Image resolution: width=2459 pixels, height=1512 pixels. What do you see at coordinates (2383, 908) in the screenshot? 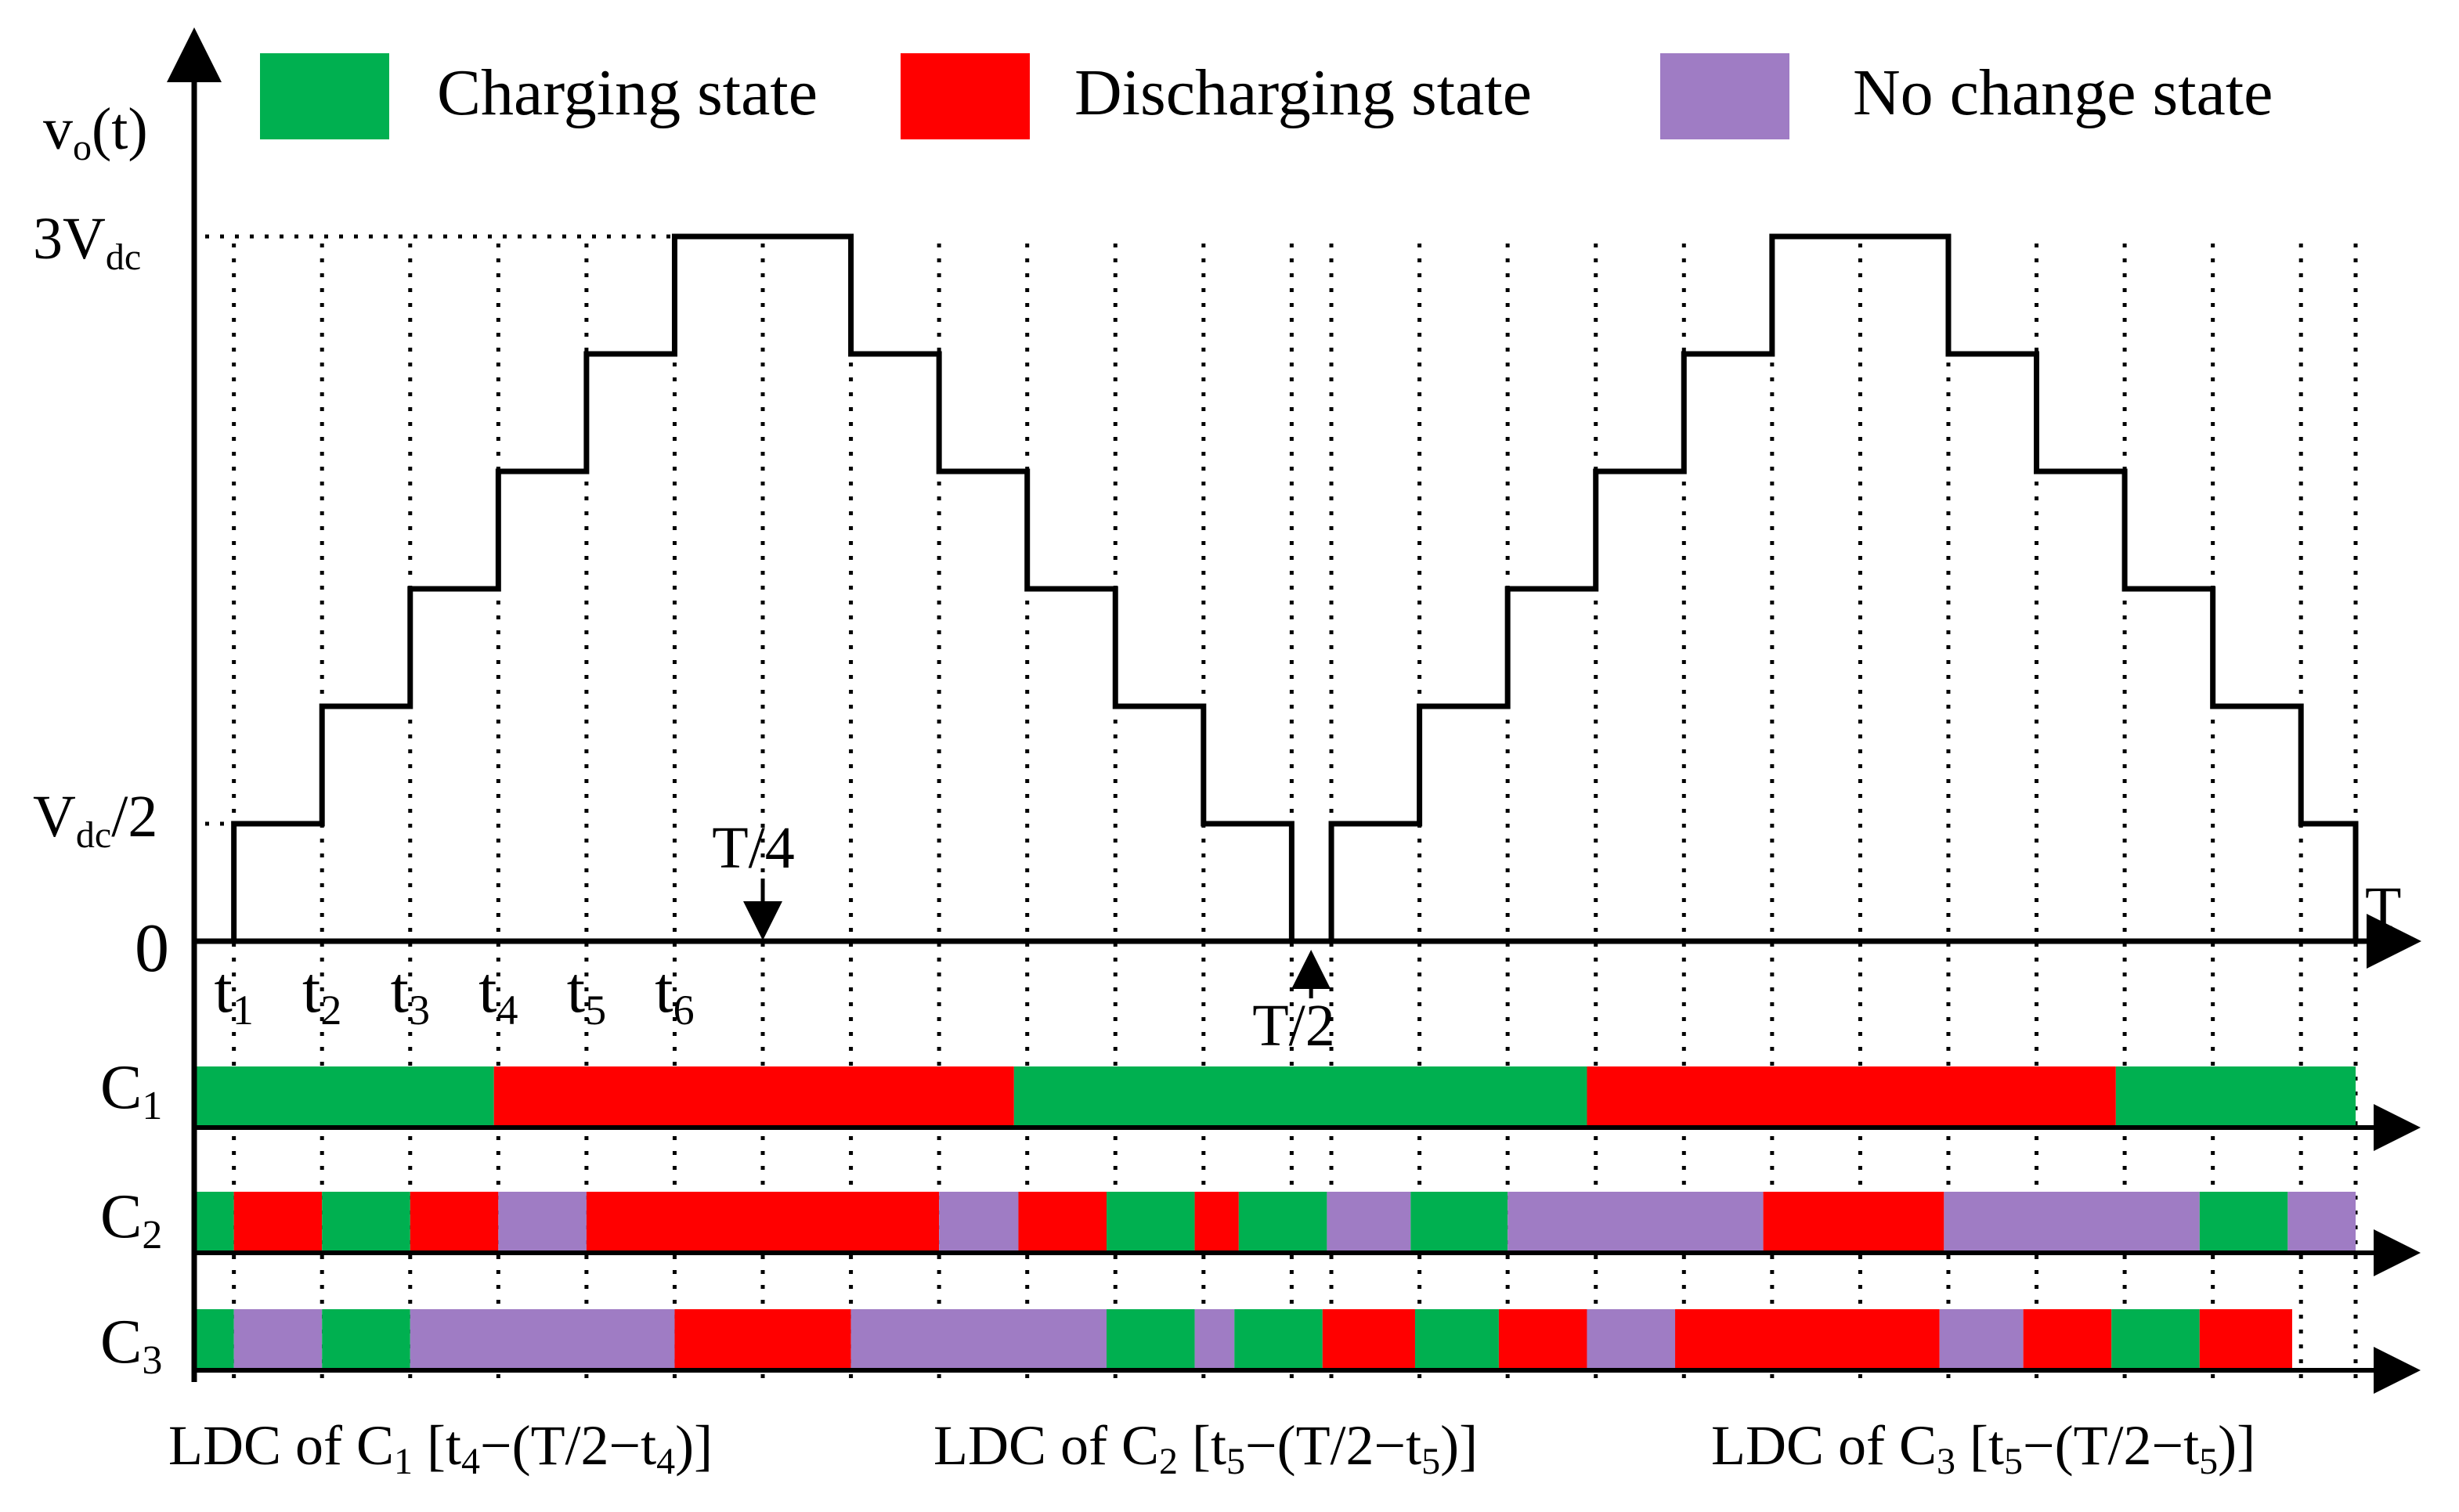
I see `x-axis-label: T` at bounding box center [2383, 908].